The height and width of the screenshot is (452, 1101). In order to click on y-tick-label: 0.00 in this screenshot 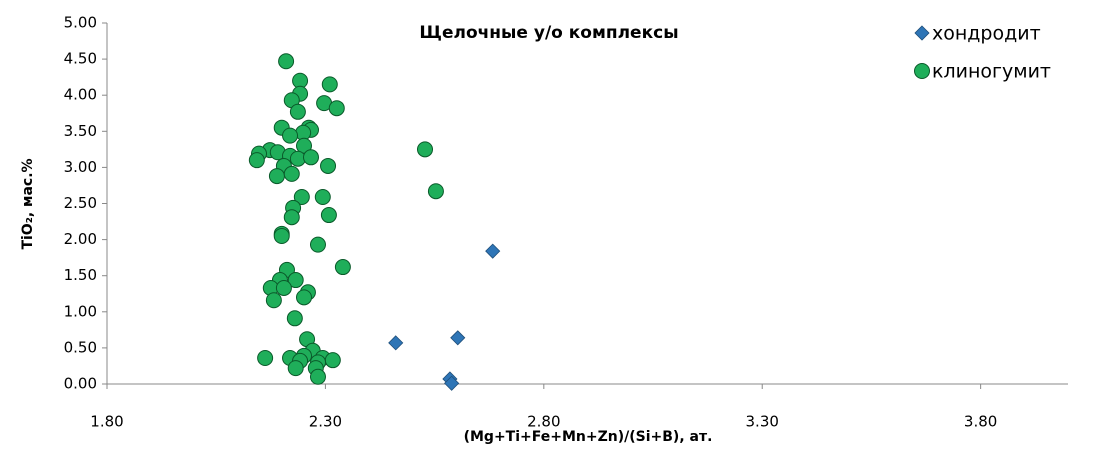, I will do `click(80, 384)`.